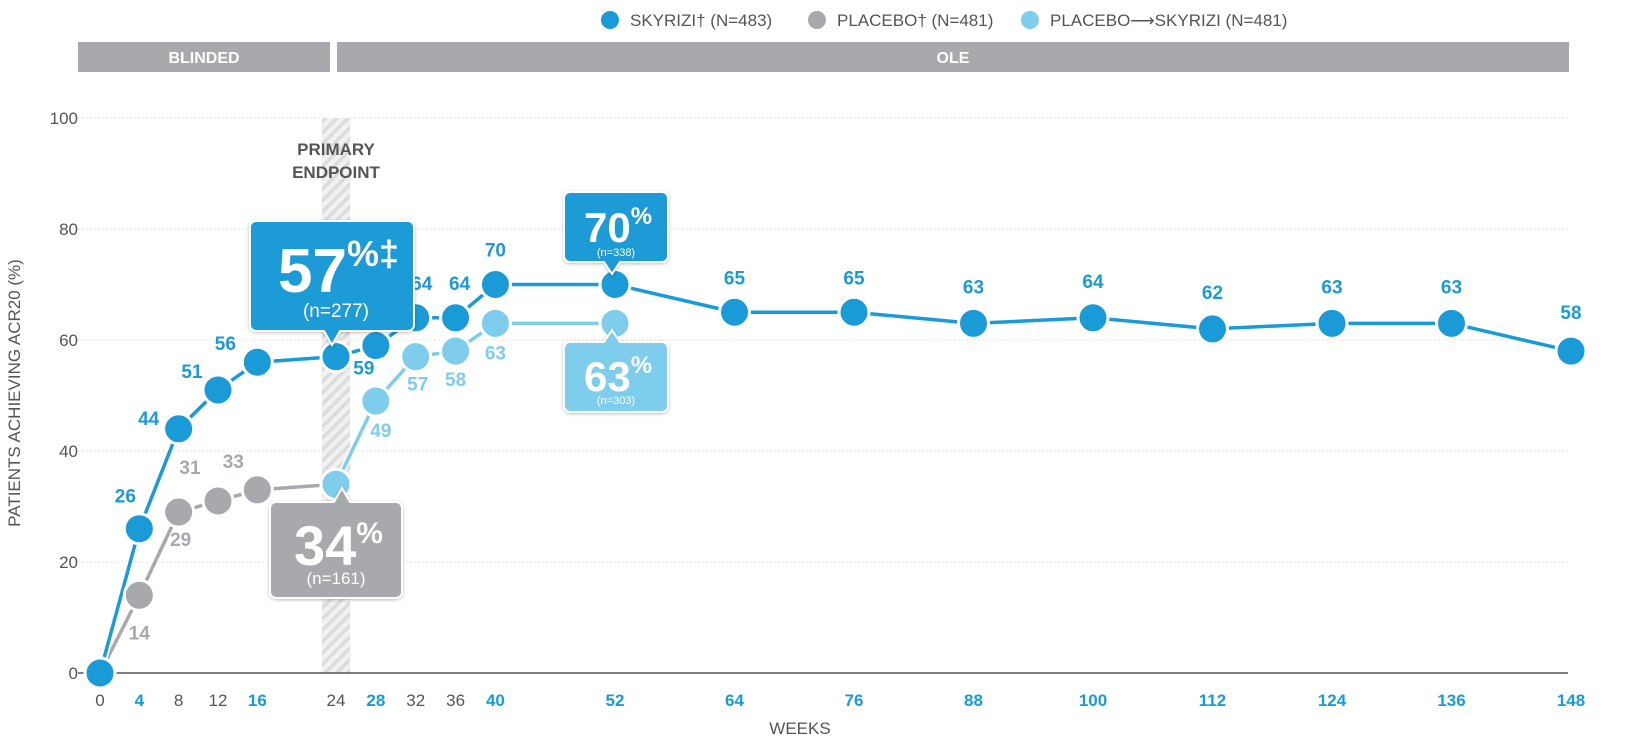  Describe the element at coordinates (140, 633) in the screenshot. I see `data-label-placebo-week-4: 14` at that location.